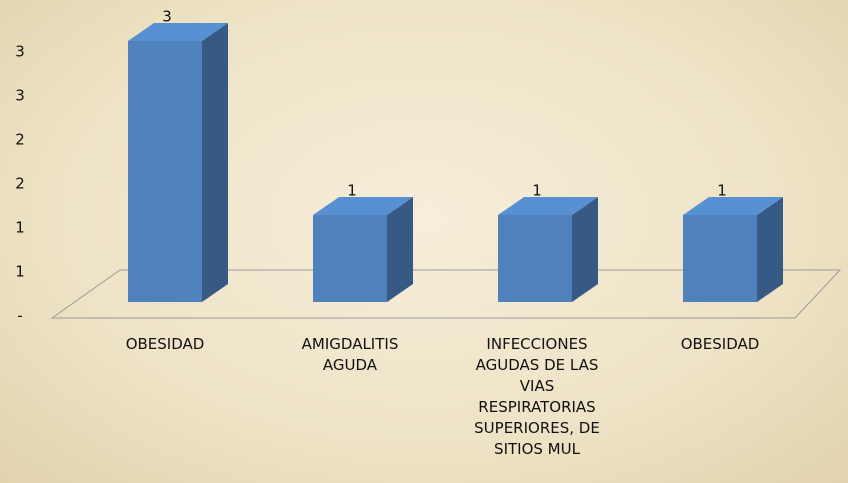 The width and height of the screenshot is (848, 483). I want to click on x-tick-label: AMIGDALITIS AGUDA, so click(350, 354).